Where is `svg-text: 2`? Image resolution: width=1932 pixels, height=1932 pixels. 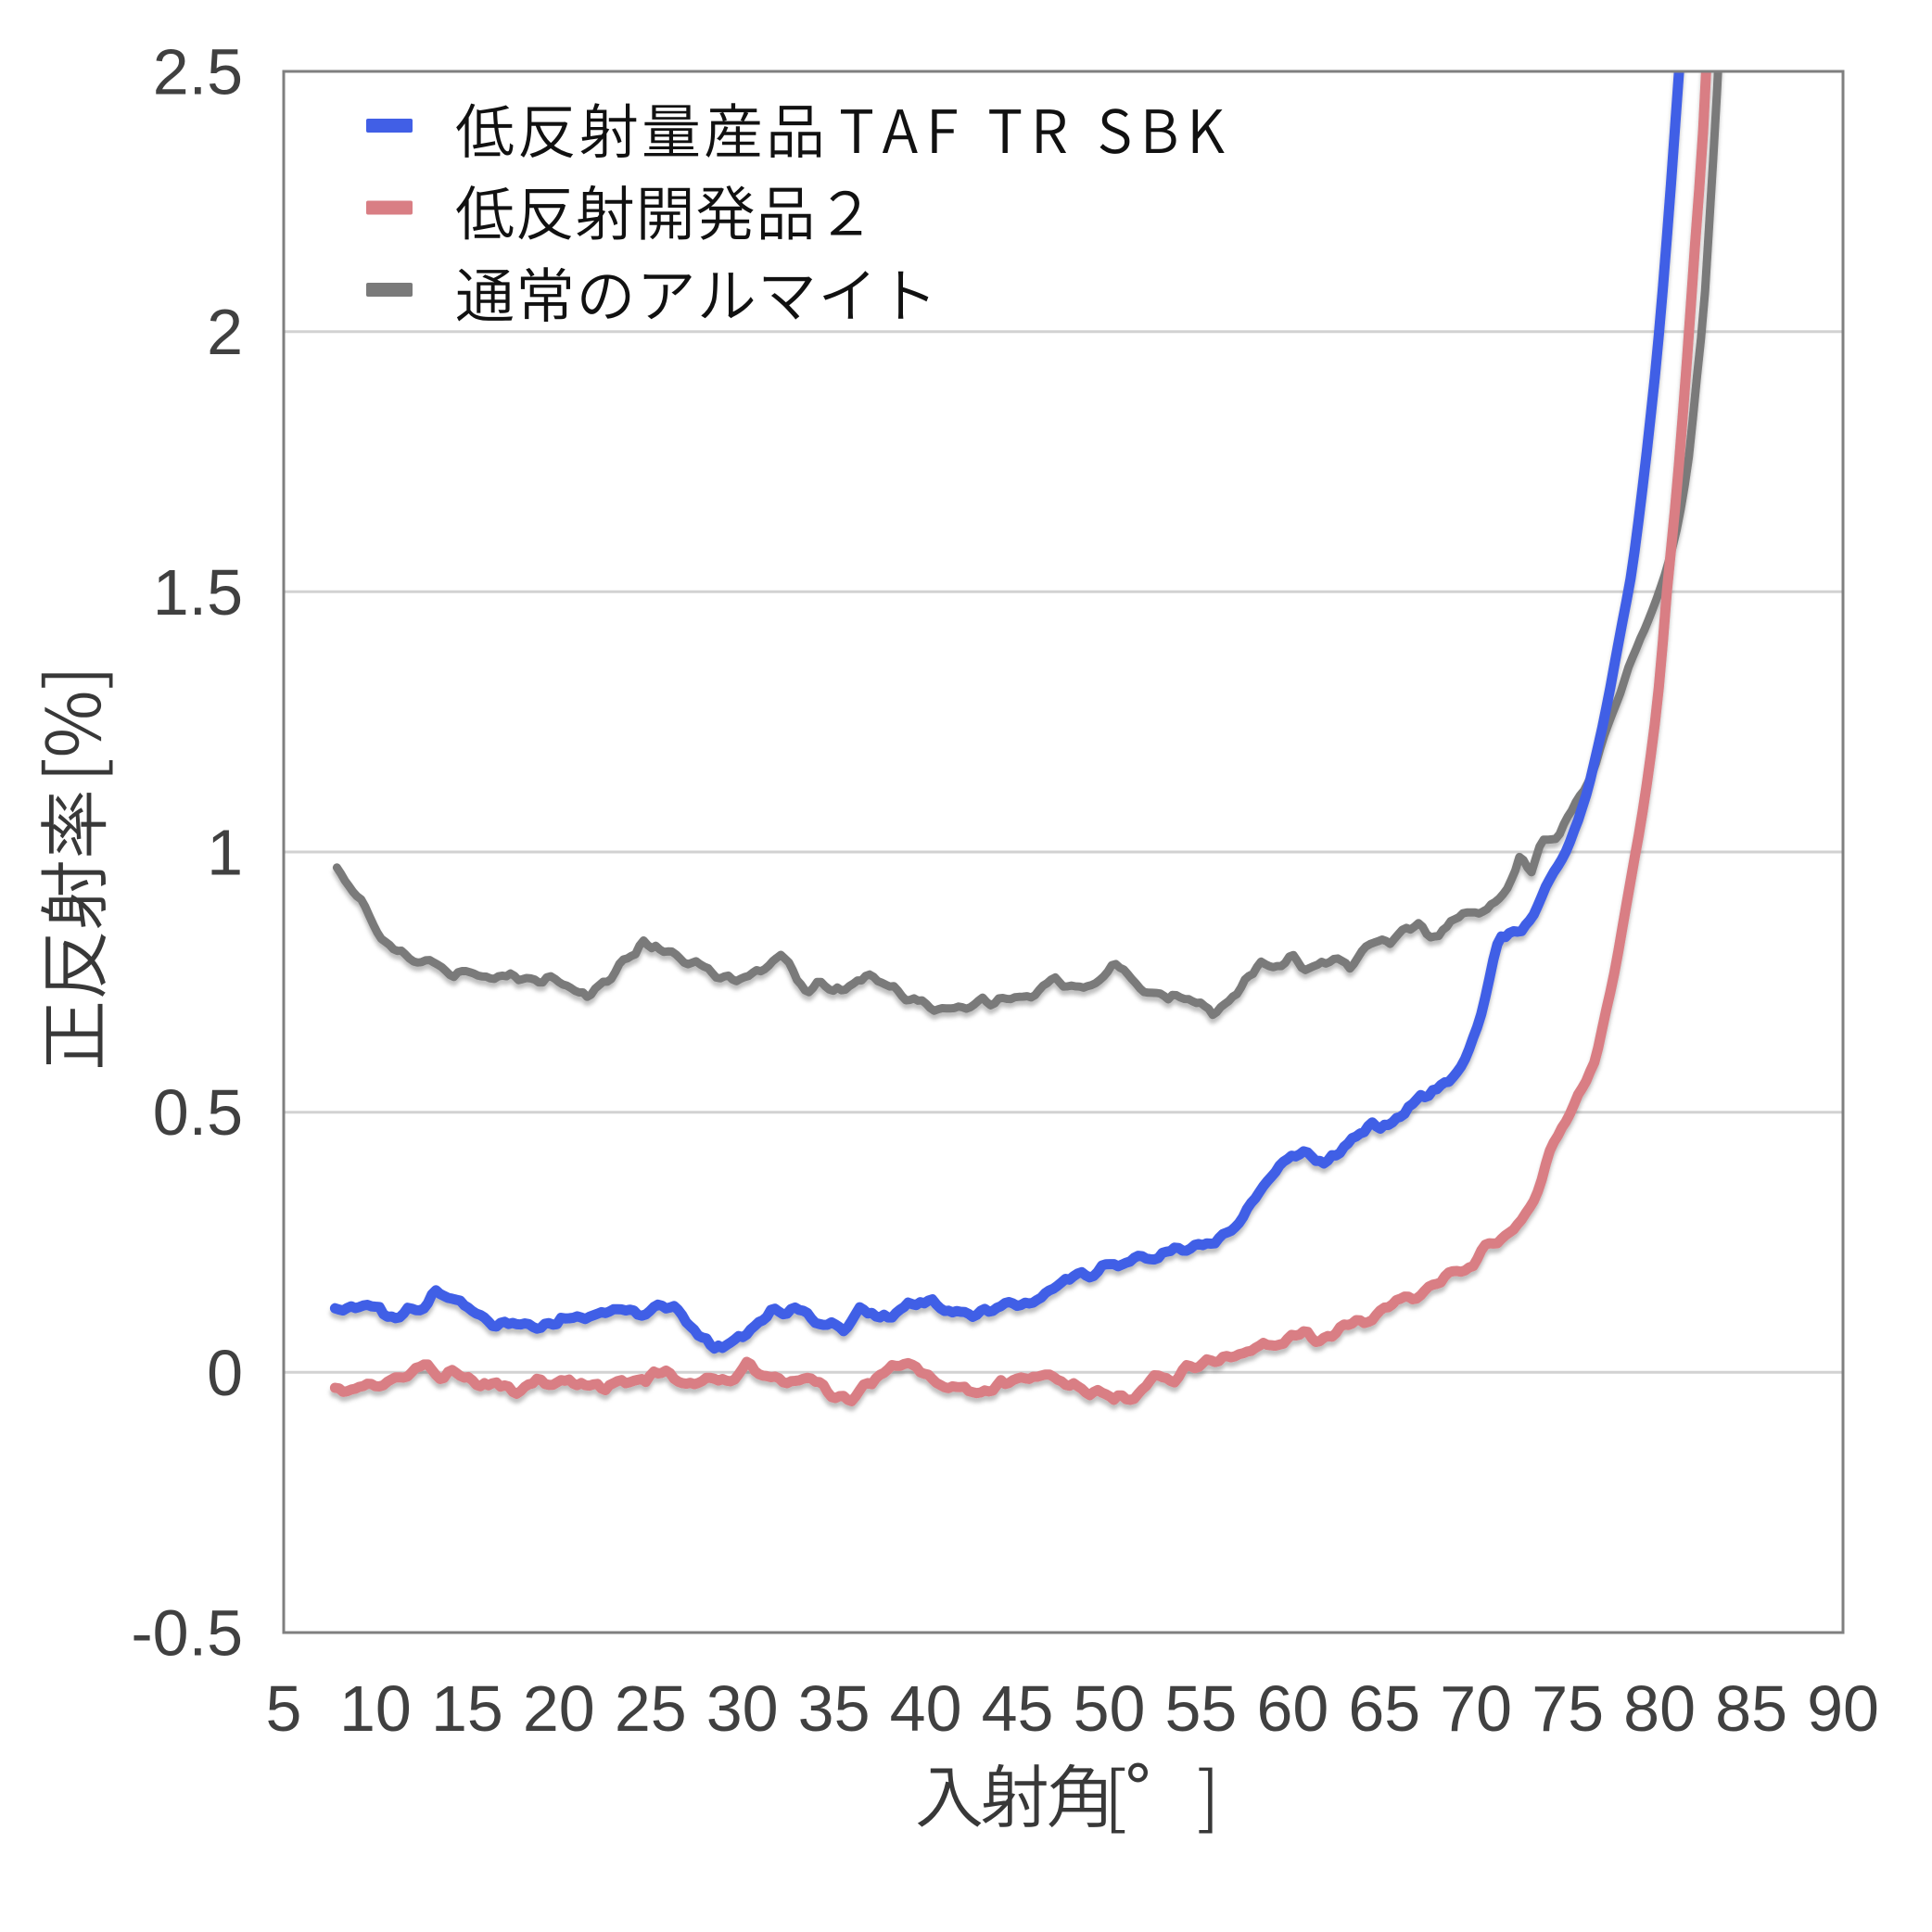 svg-text: 2 is located at coordinates (225, 332).